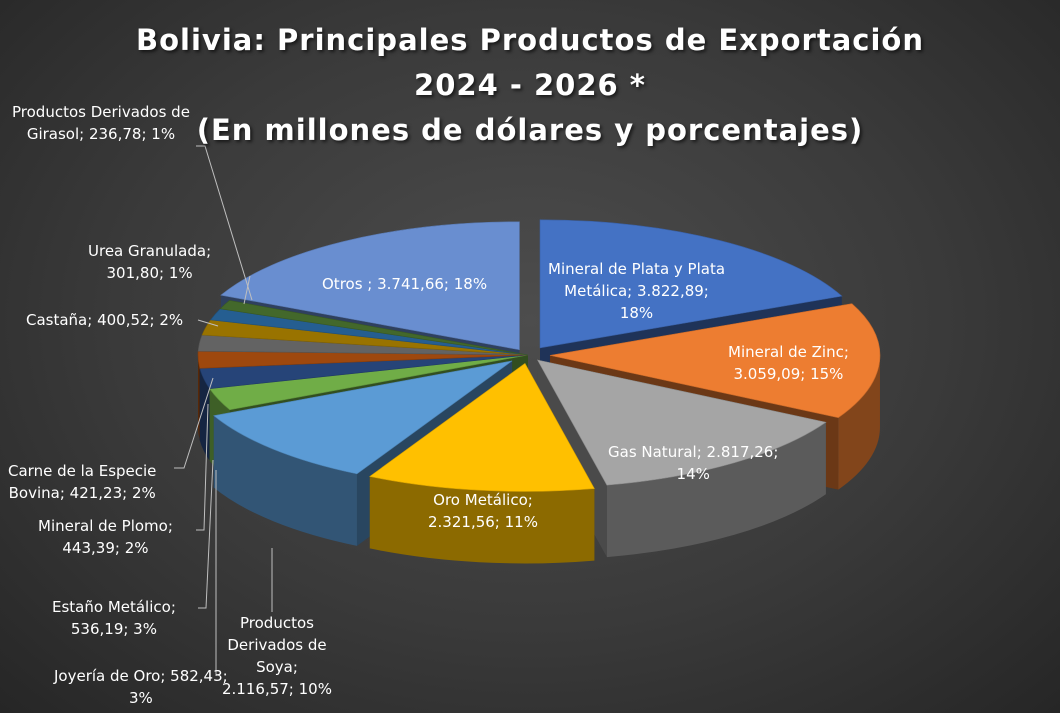  I want to click on data-label-estano-metalico: Estaño Metálico; 536,19; 3%, so click(114, 618).